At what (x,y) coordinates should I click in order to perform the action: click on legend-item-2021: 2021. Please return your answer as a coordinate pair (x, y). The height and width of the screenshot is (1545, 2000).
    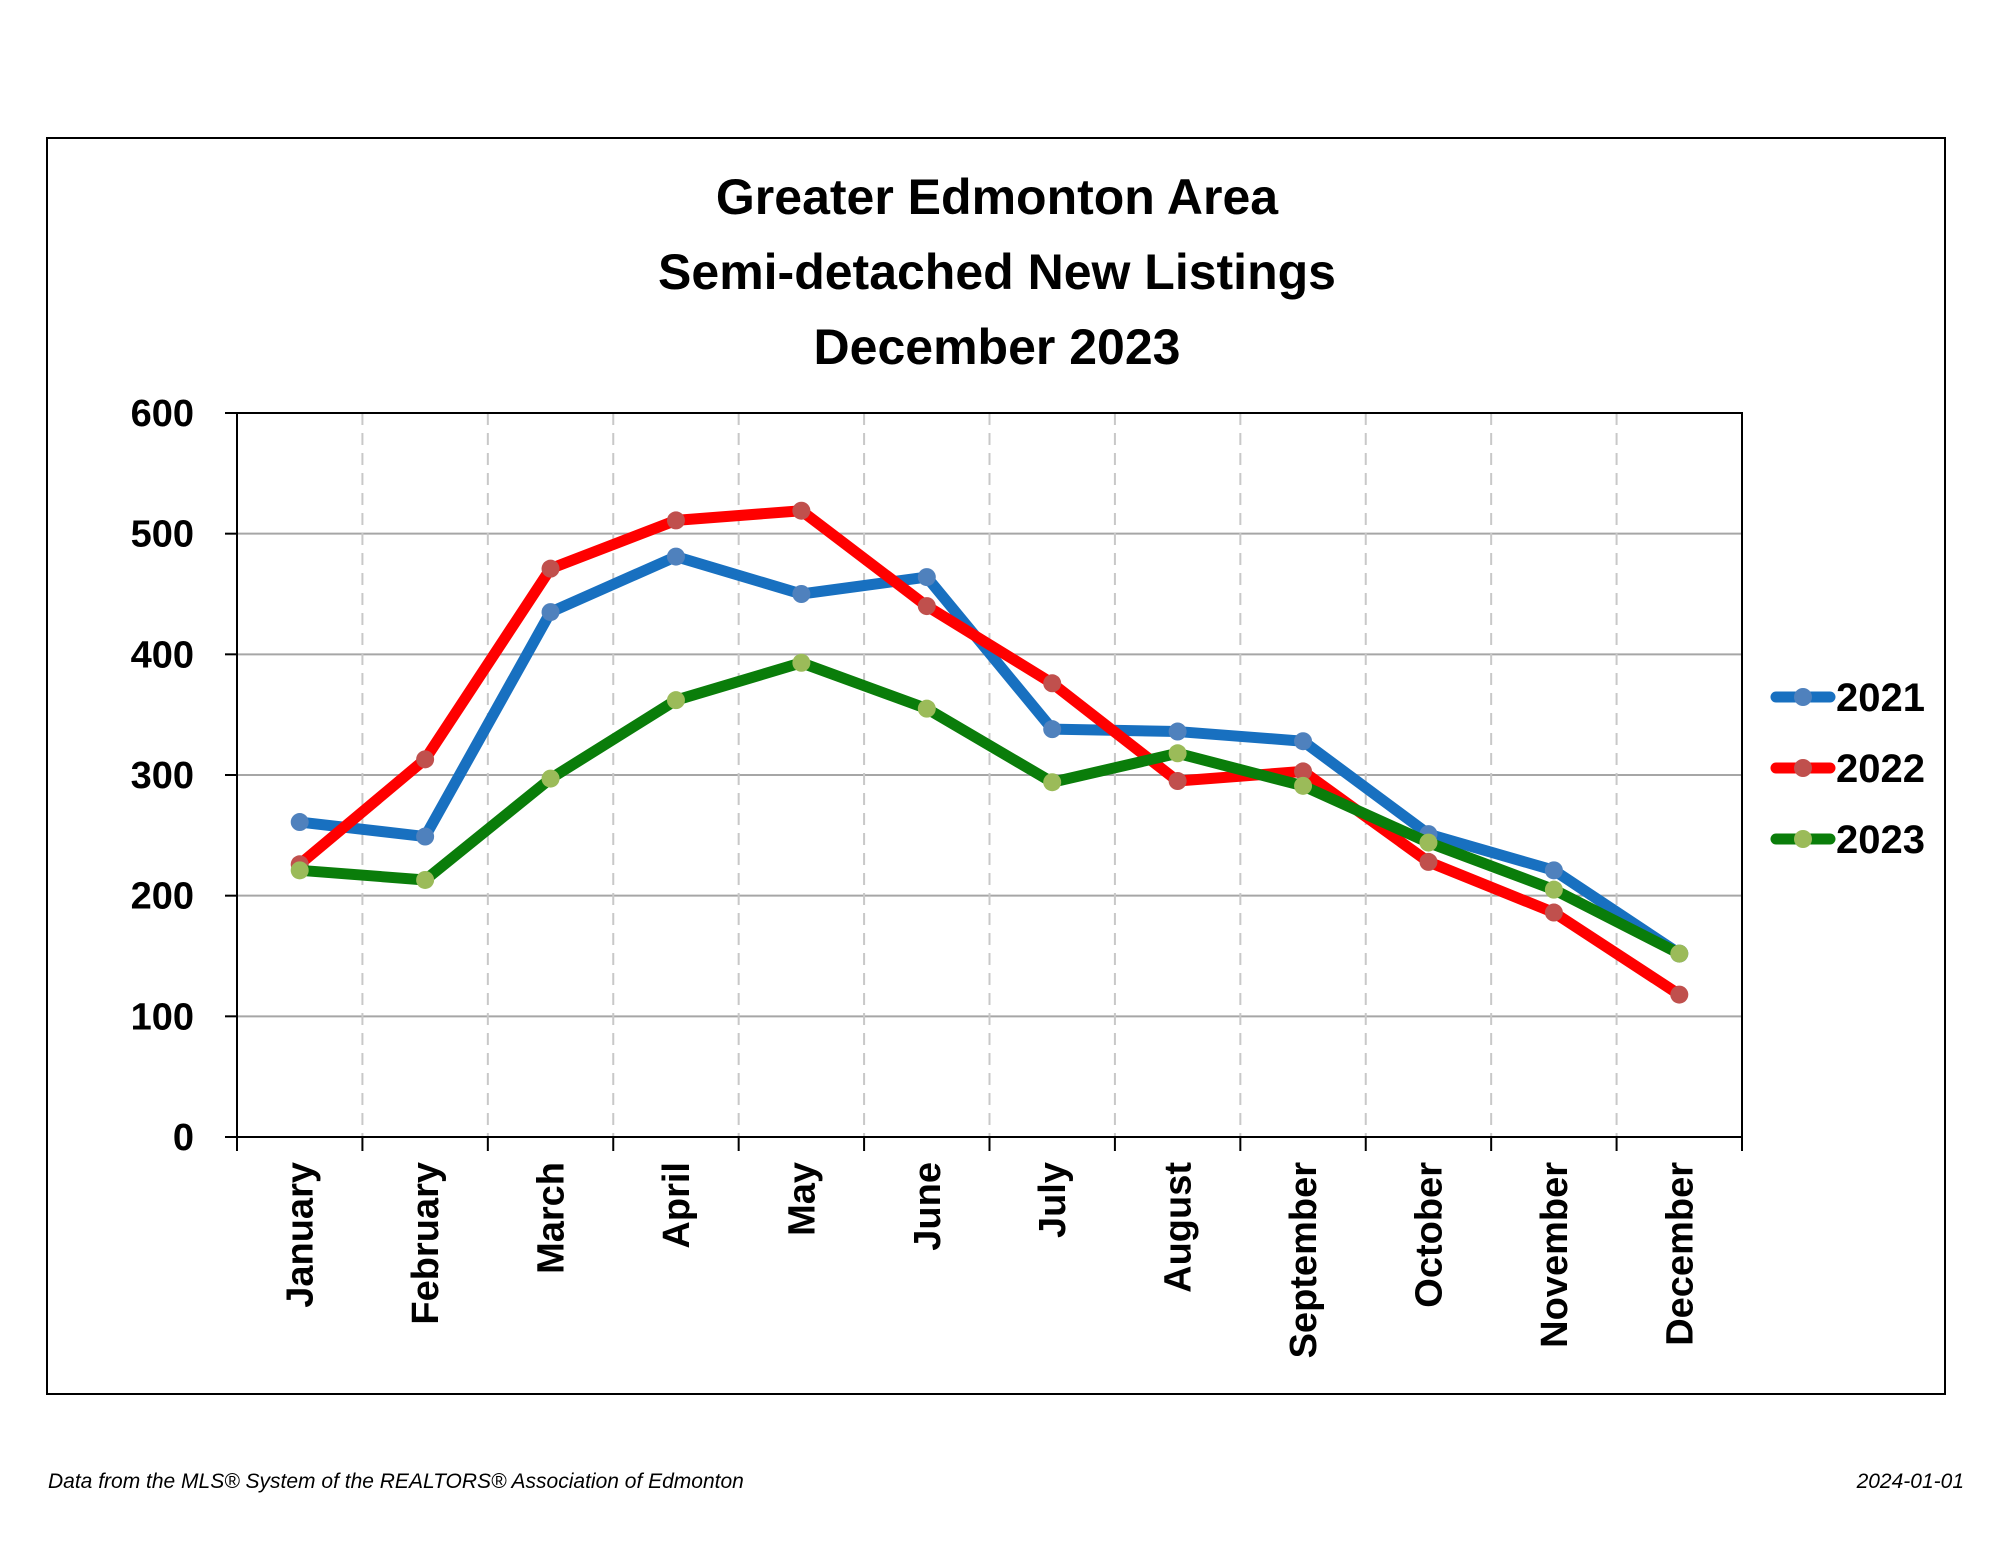
    Looking at the image, I should click on (1847, 698).